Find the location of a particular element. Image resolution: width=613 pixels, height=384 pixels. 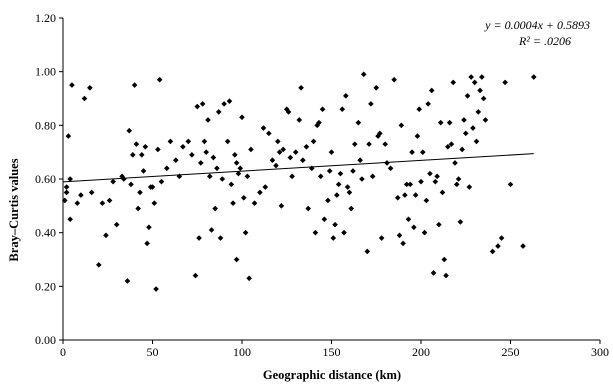

x-axis-ticks: 0 50 100 150 200 250 300 is located at coordinates (334, 349).